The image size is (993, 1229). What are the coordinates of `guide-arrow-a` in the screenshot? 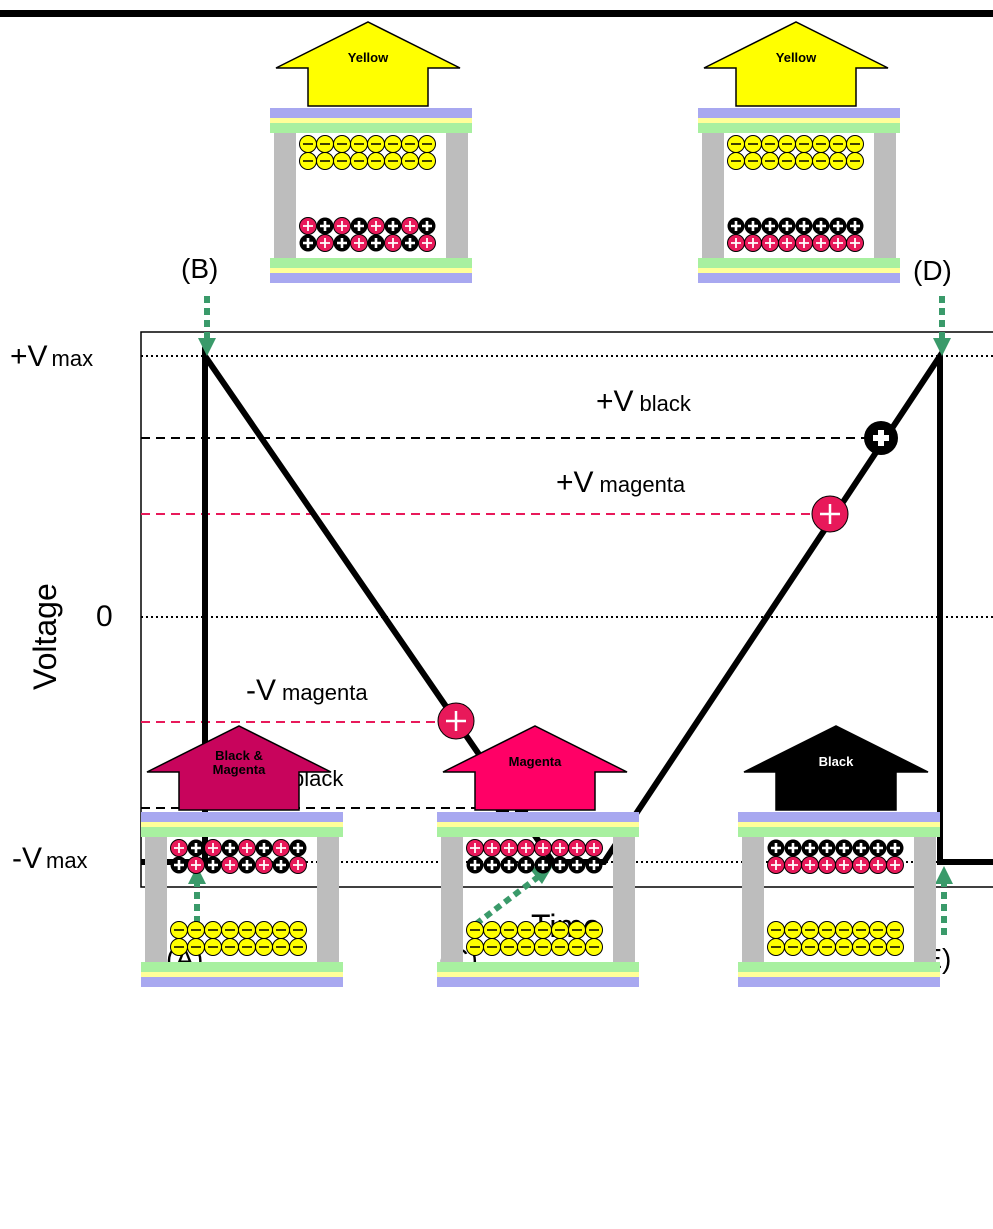 It's located at (197, 900).